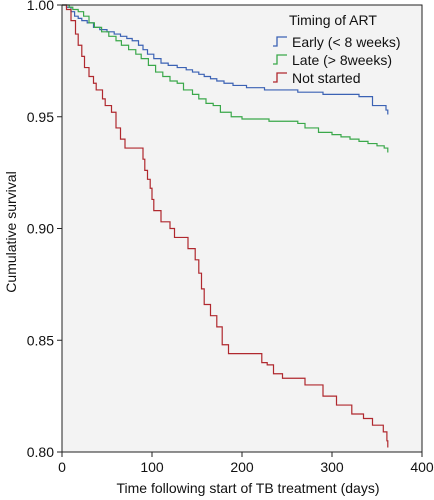 This screenshot has height=500, width=434. What do you see at coordinates (332, 467) in the screenshot?
I see `x-tick-label: 300` at bounding box center [332, 467].